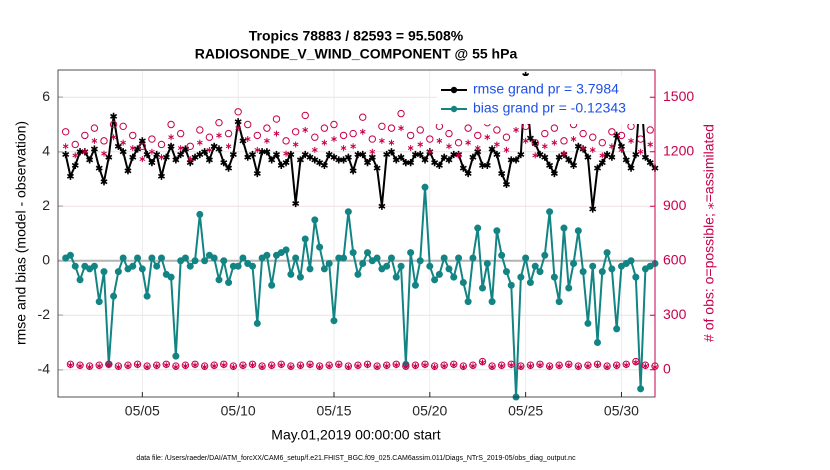 The width and height of the screenshot is (830, 470). Describe the element at coordinates (525, 411) in the screenshot. I see `x-tick-label: 05/25` at that location.